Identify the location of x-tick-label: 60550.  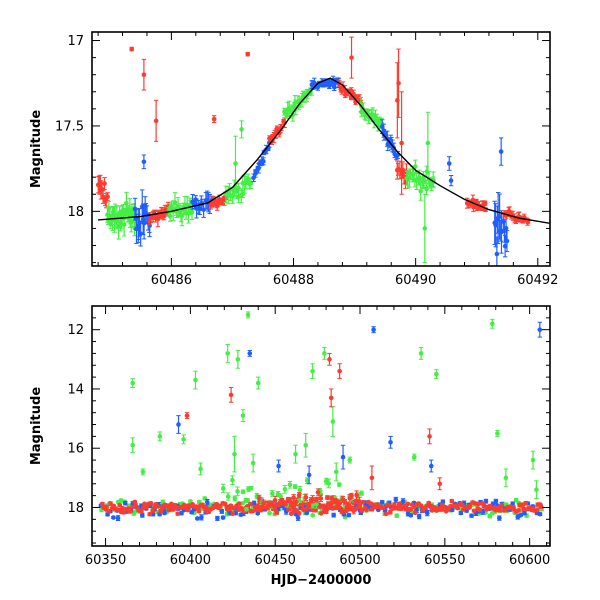
(444, 560).